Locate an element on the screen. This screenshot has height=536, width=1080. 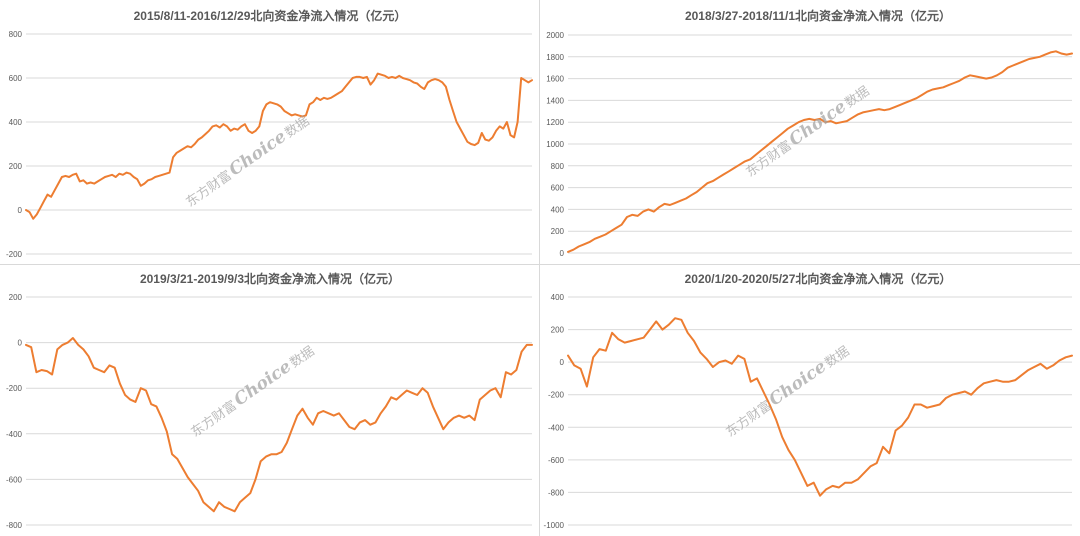
y-tick-label: 1200 is located at coordinates (555, 122).